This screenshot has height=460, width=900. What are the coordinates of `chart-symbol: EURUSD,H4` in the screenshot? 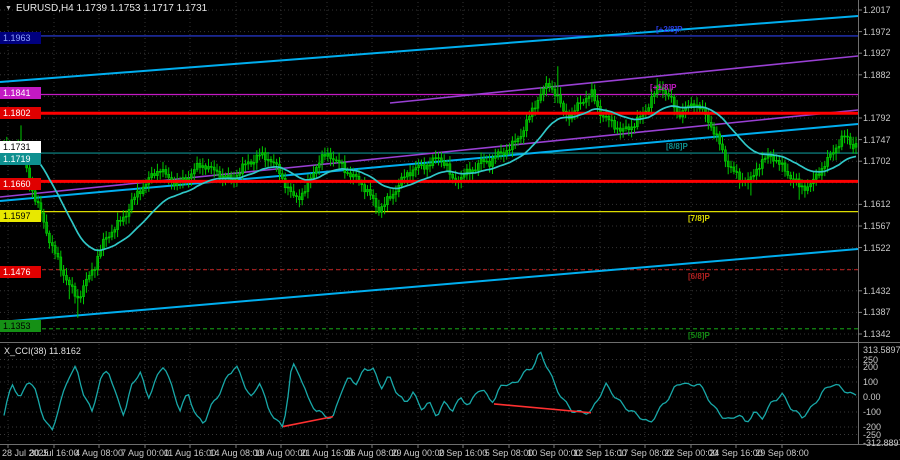 It's located at (44, 8).